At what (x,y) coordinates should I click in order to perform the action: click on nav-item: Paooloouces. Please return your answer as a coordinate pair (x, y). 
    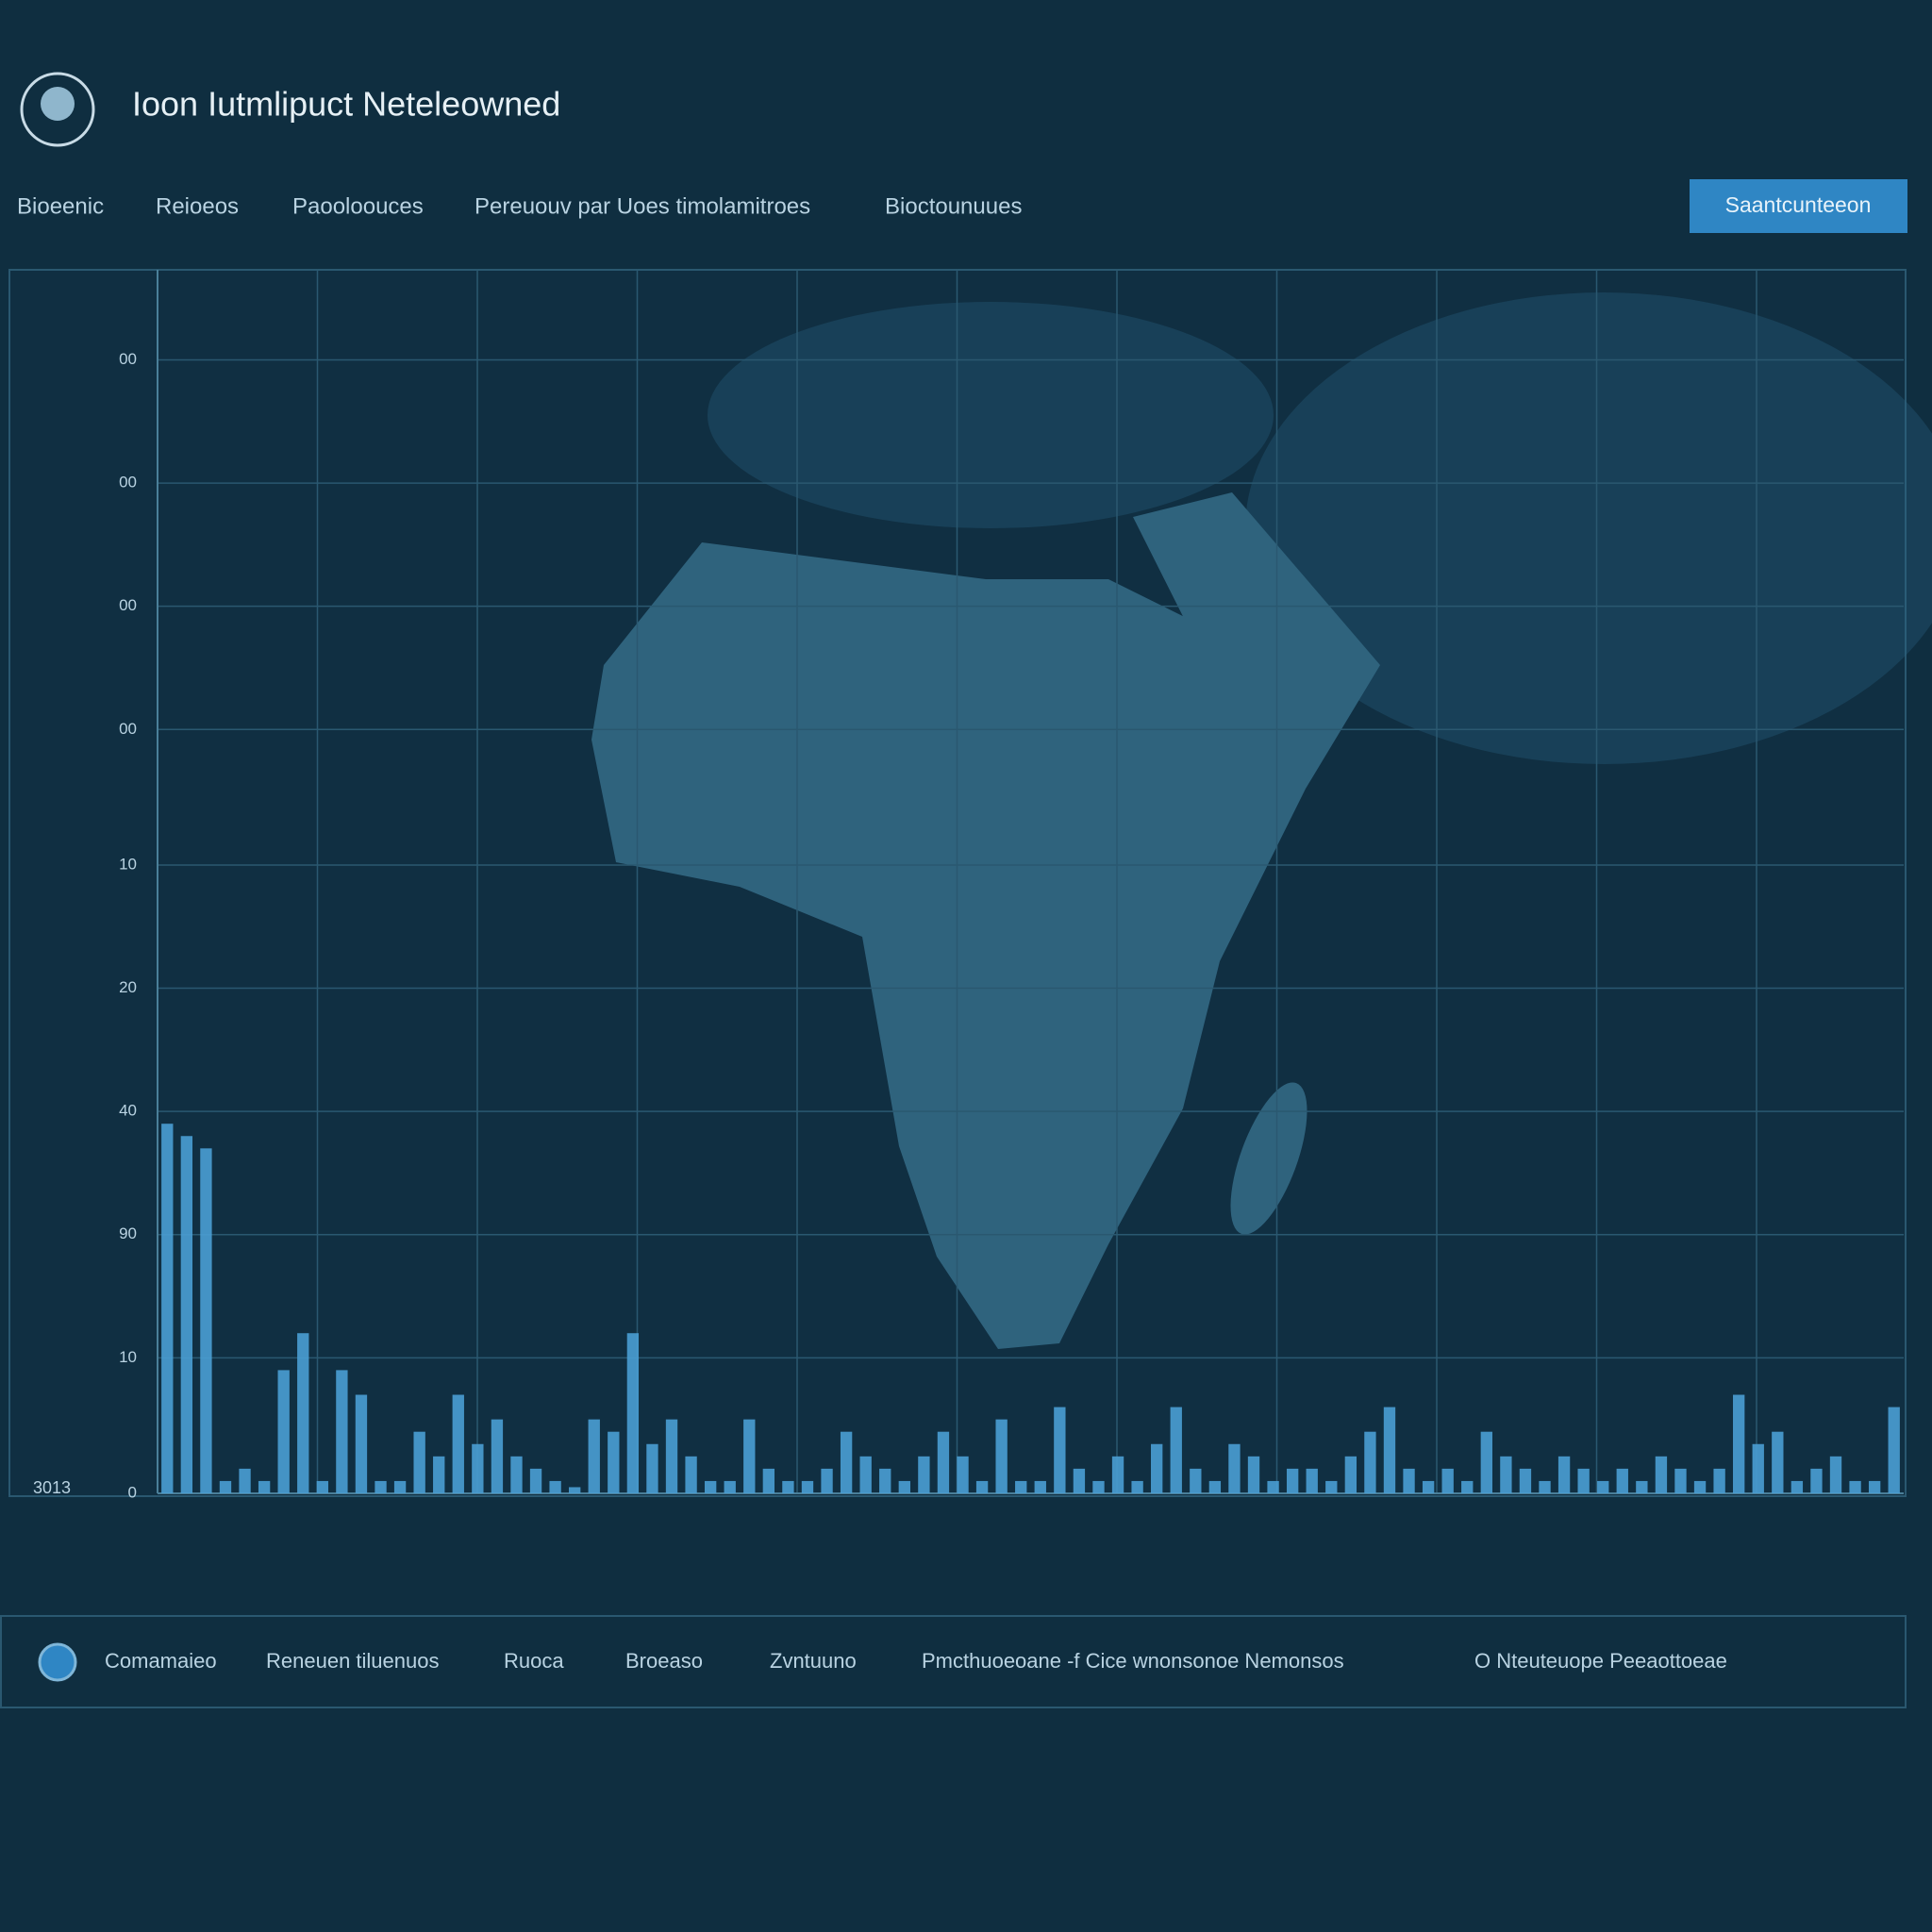
    Looking at the image, I should click on (358, 206).